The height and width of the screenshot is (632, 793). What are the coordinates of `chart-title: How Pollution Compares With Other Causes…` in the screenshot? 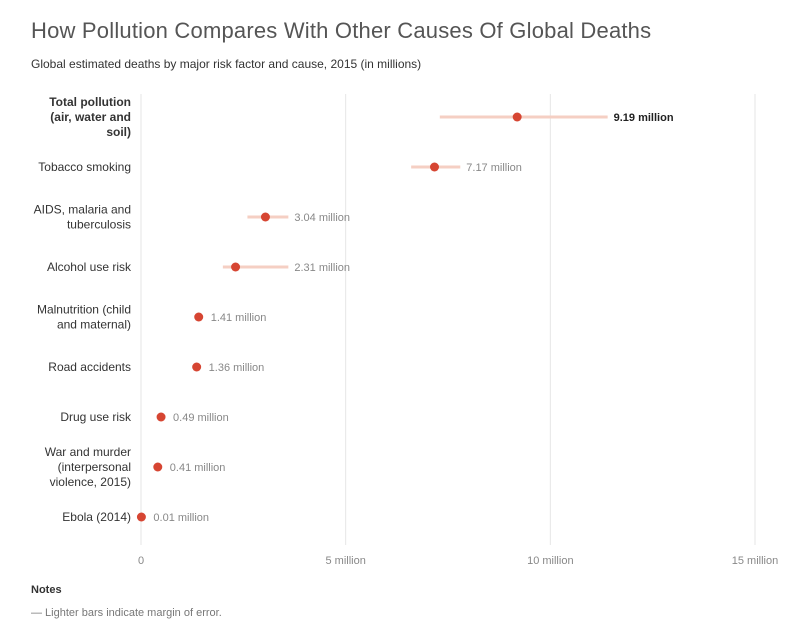 It's located at (341, 30).